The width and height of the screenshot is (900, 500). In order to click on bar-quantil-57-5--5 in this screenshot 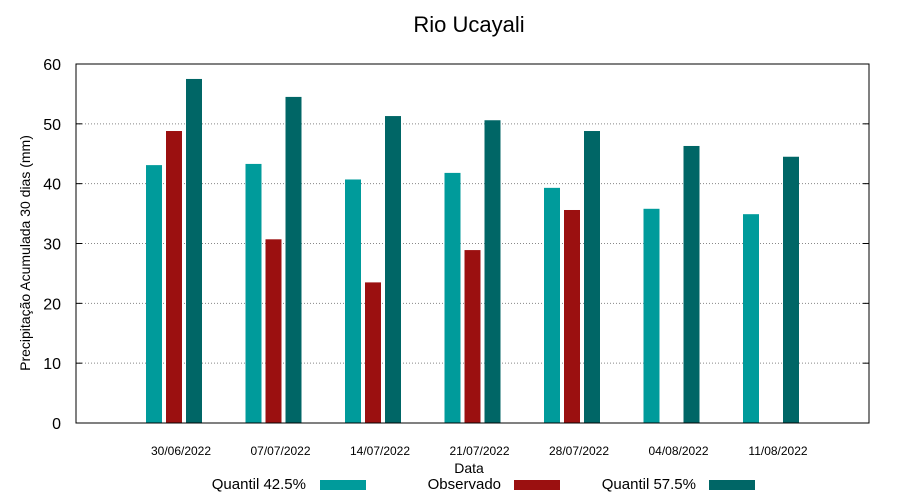, I will do `click(691, 284)`.